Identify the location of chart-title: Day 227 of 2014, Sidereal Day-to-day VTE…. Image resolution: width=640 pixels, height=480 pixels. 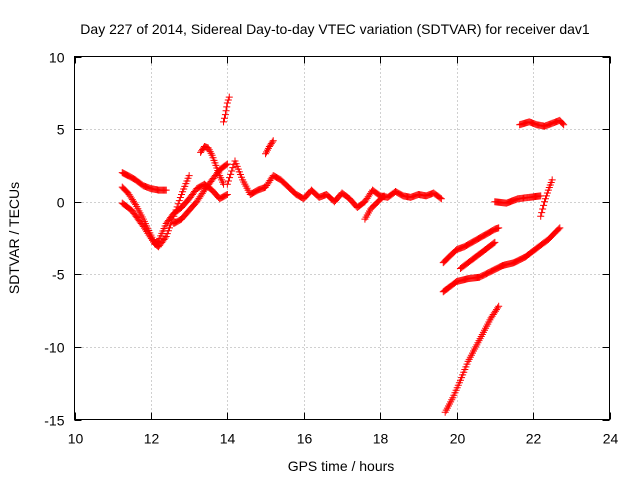
(335, 29).